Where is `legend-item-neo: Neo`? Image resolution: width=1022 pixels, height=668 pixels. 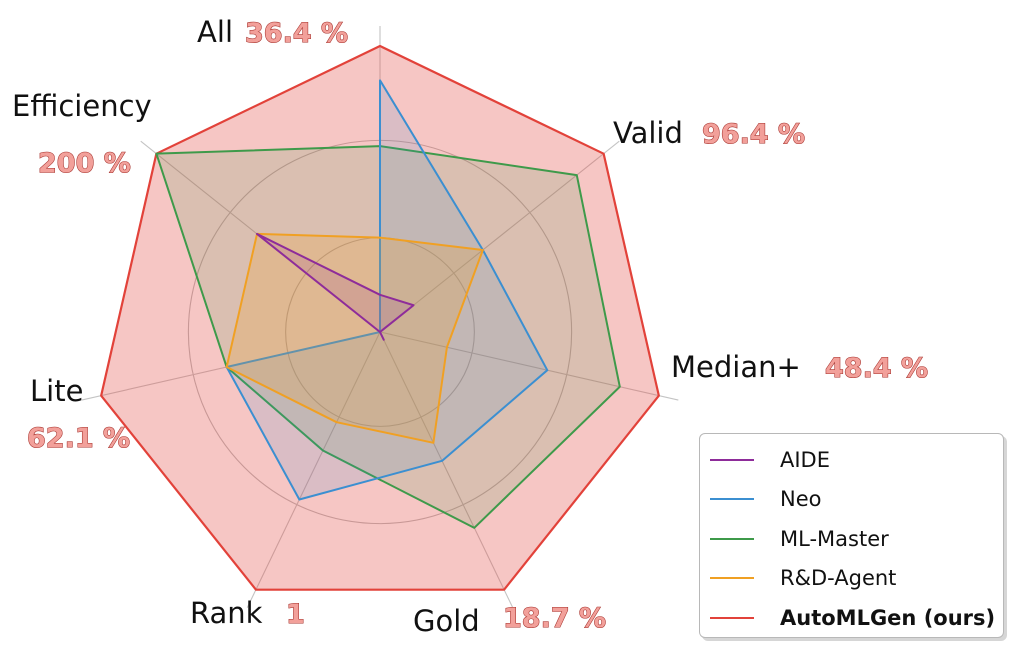 legend-item-neo: Neo is located at coordinates (851, 500).